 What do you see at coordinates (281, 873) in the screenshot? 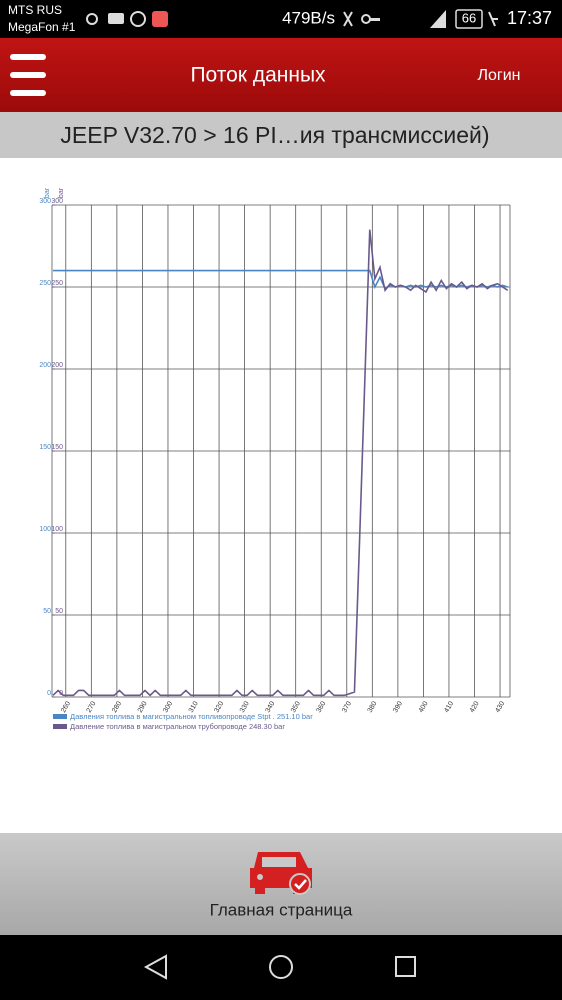
I see `home-icon` at bounding box center [281, 873].